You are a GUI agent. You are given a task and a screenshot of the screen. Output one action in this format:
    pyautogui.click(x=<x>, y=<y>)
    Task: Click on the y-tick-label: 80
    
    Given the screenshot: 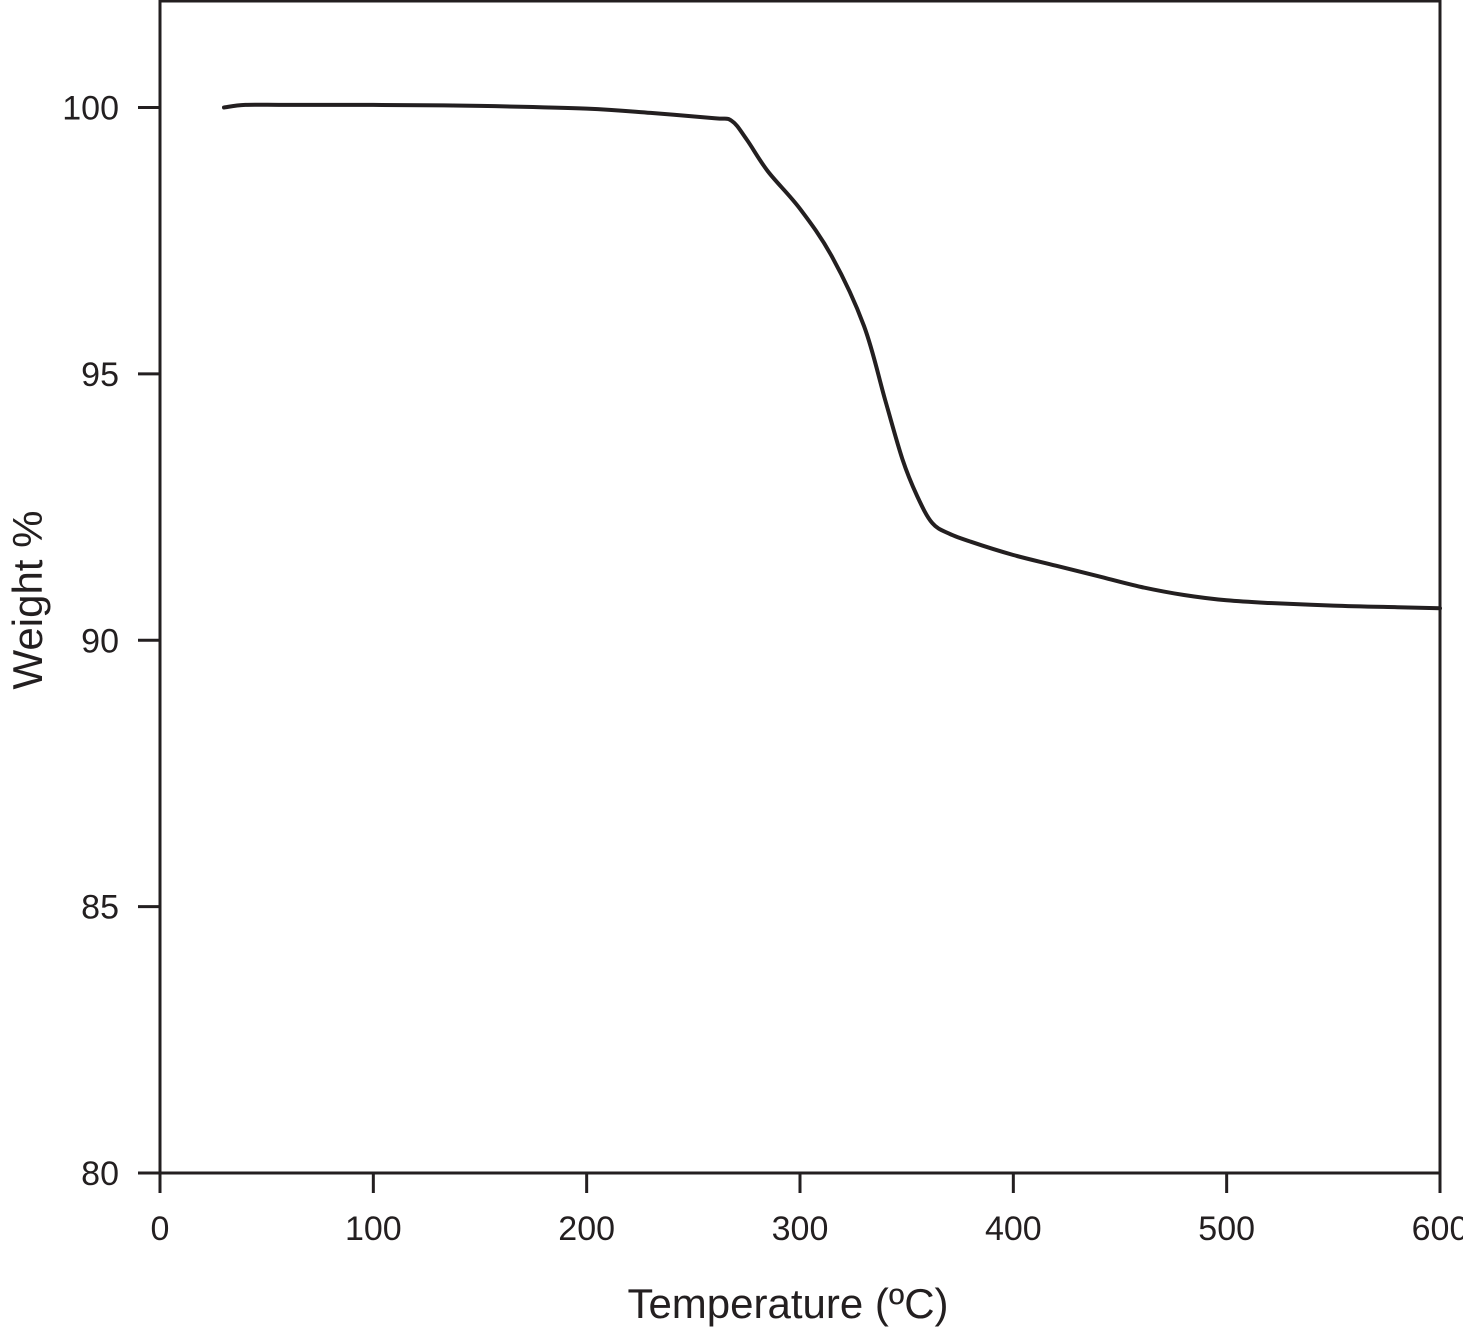 What is the action you would take?
    pyautogui.click(x=100, y=1174)
    